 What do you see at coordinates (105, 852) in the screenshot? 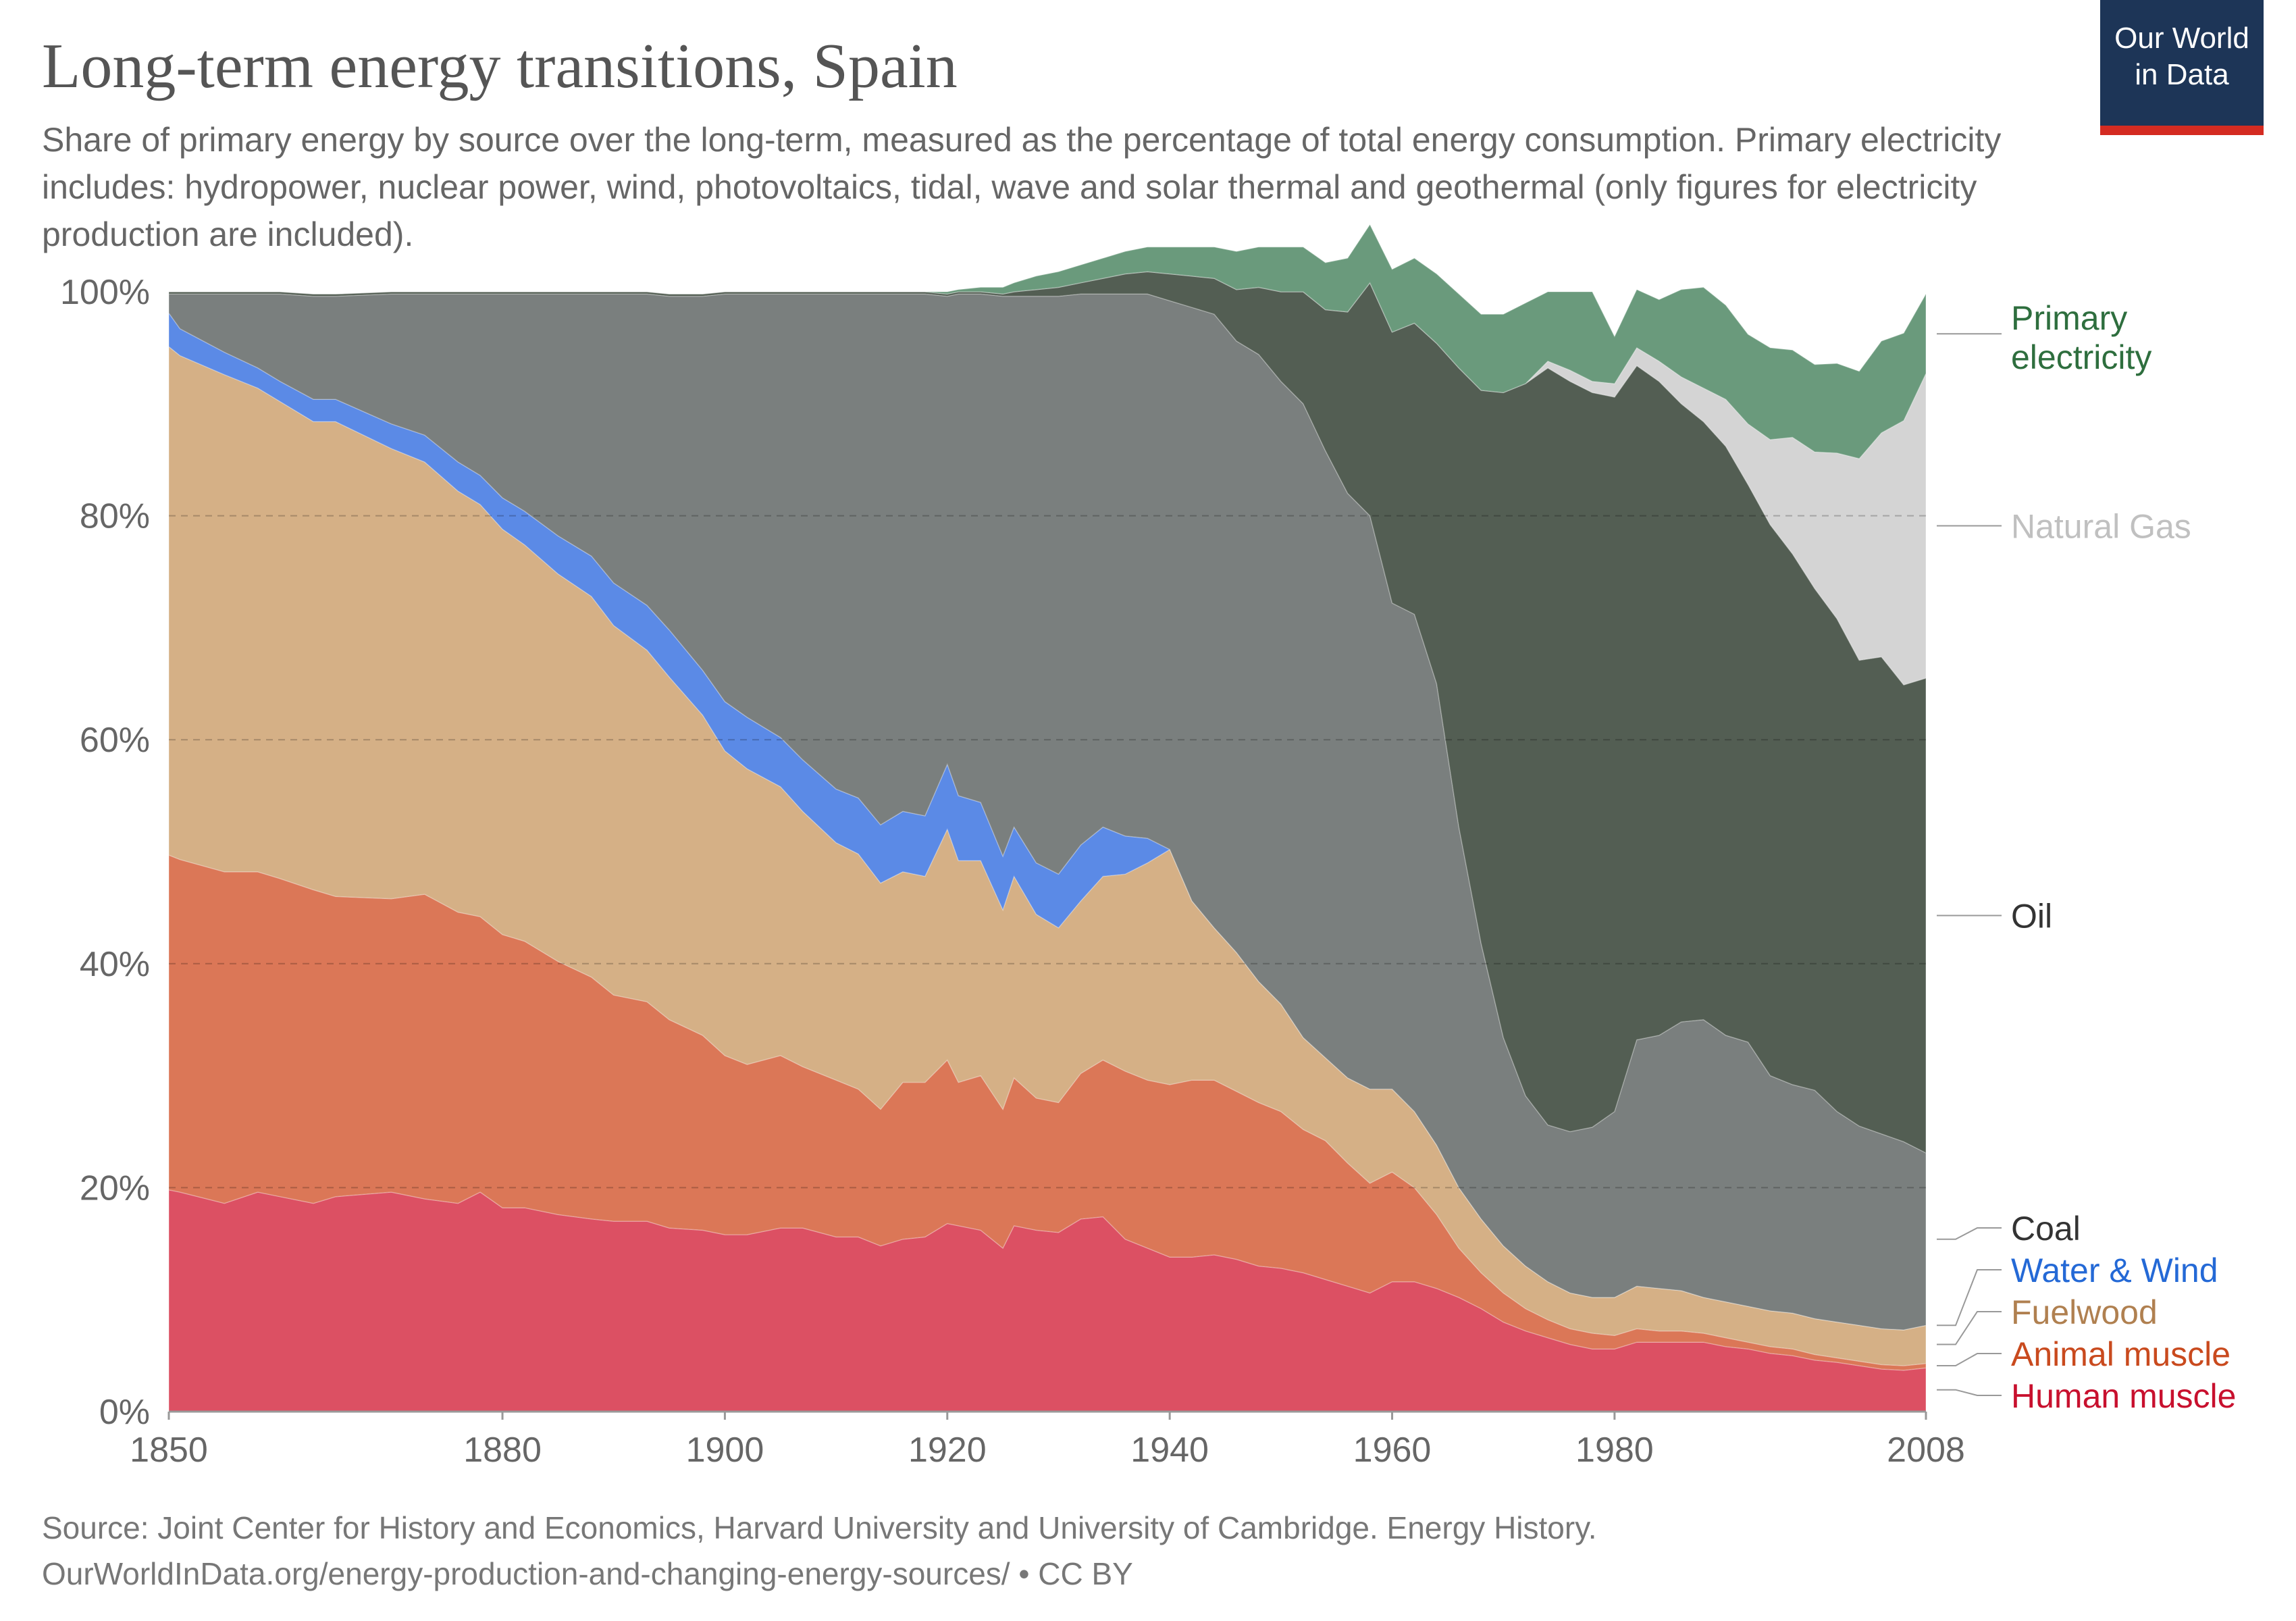
I see `y-axis: 0% 20% 40% 60% 80% 100%` at bounding box center [105, 852].